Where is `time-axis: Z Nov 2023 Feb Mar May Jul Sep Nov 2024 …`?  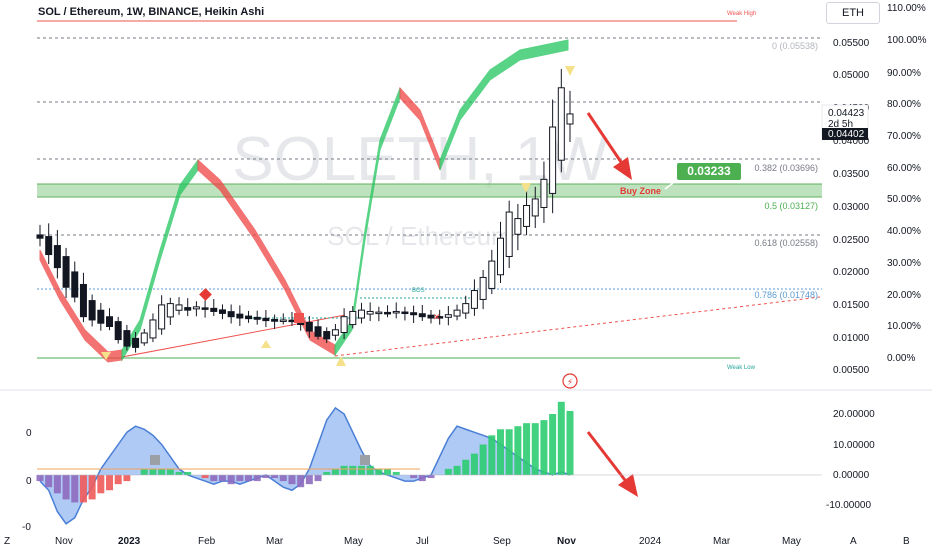
time-axis: Z Nov 2023 Feb Mar May Jul Sep Nov 2024 … is located at coordinates (457, 541).